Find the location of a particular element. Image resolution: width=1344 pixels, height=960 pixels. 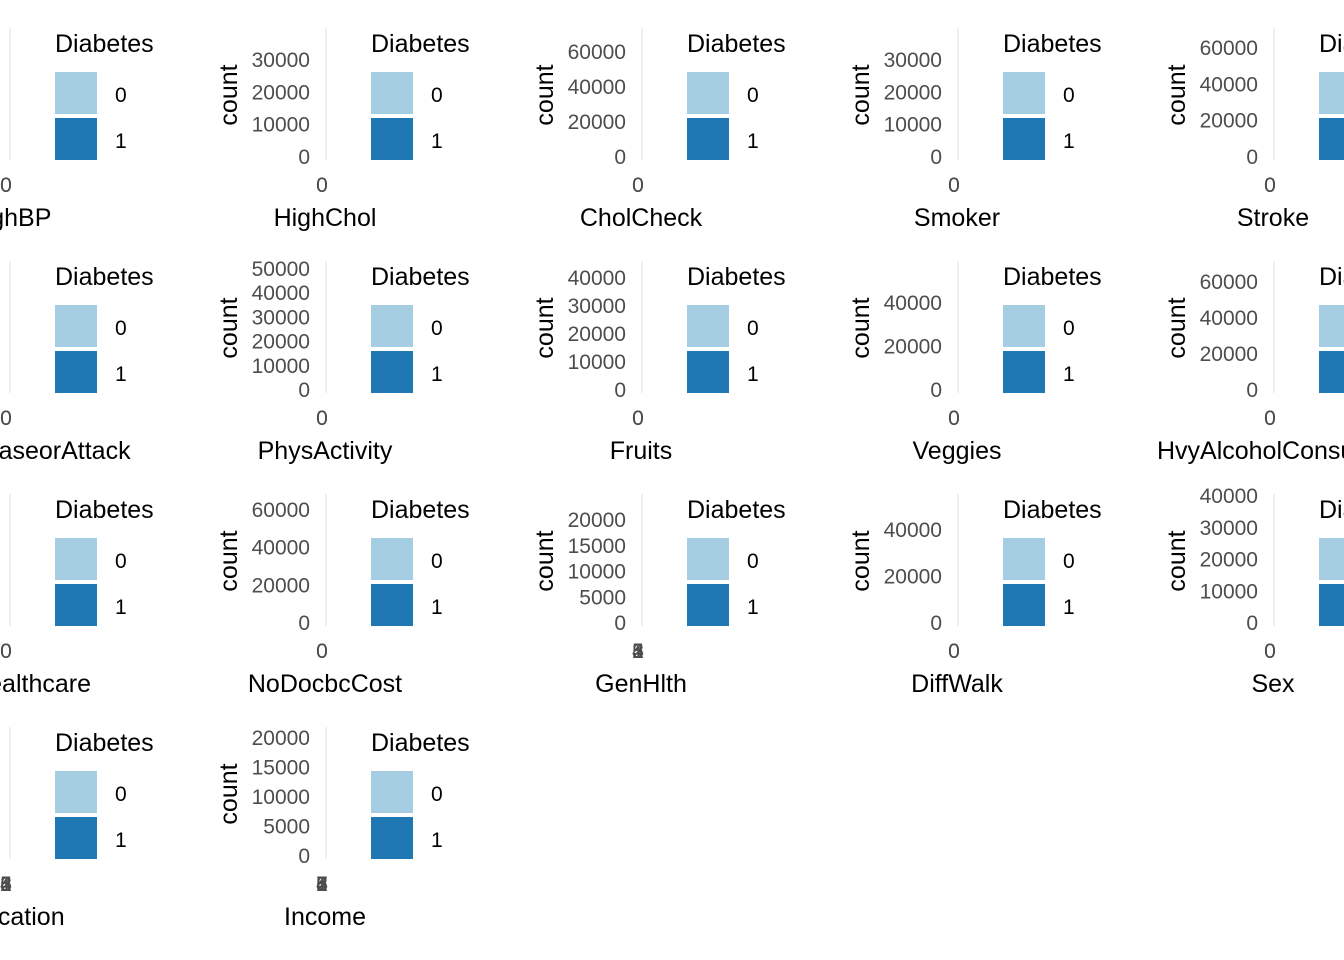

x-axis-label: HighBP is located at coordinates (25, 218).